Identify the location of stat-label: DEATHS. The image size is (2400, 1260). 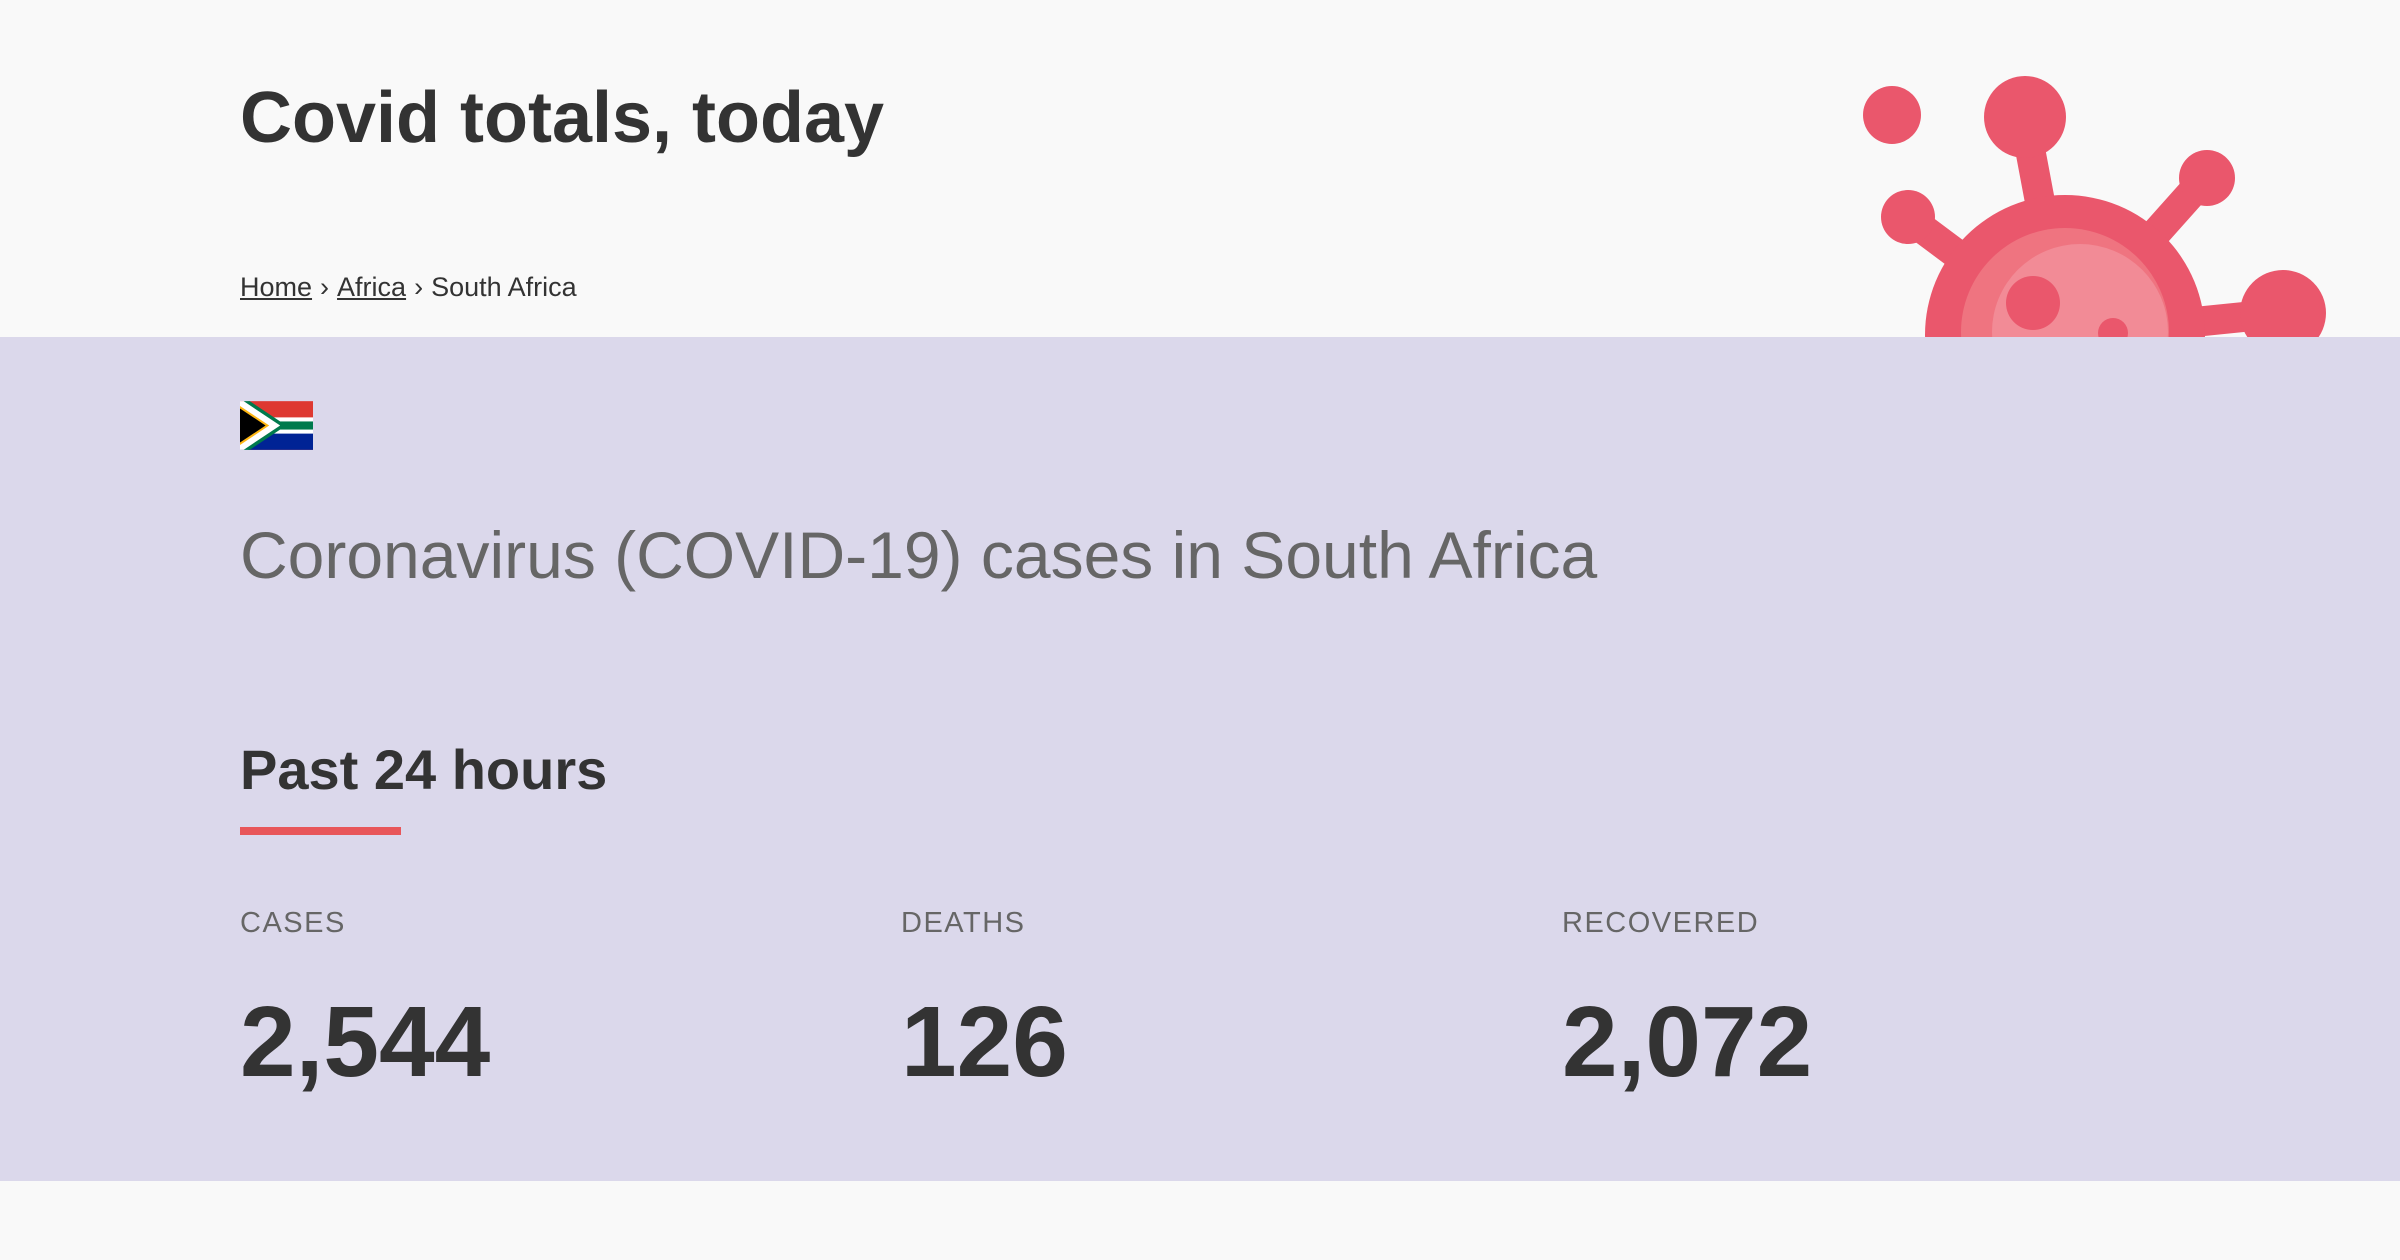
(963, 923).